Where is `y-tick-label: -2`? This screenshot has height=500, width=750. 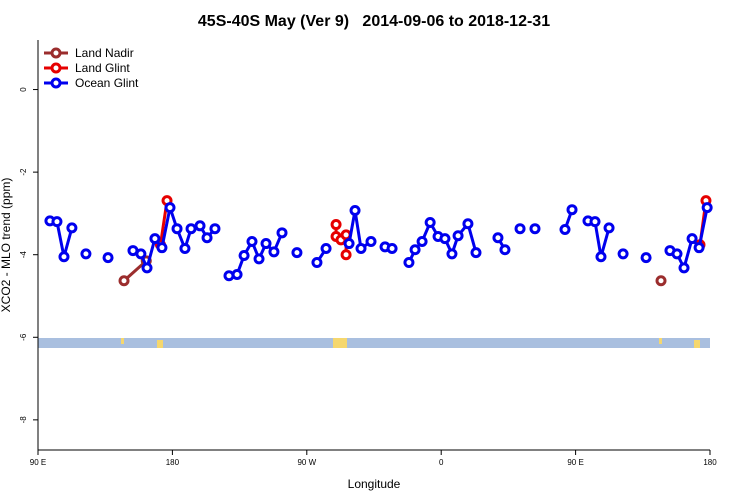
y-tick-label: -2 is located at coordinates (23, 172).